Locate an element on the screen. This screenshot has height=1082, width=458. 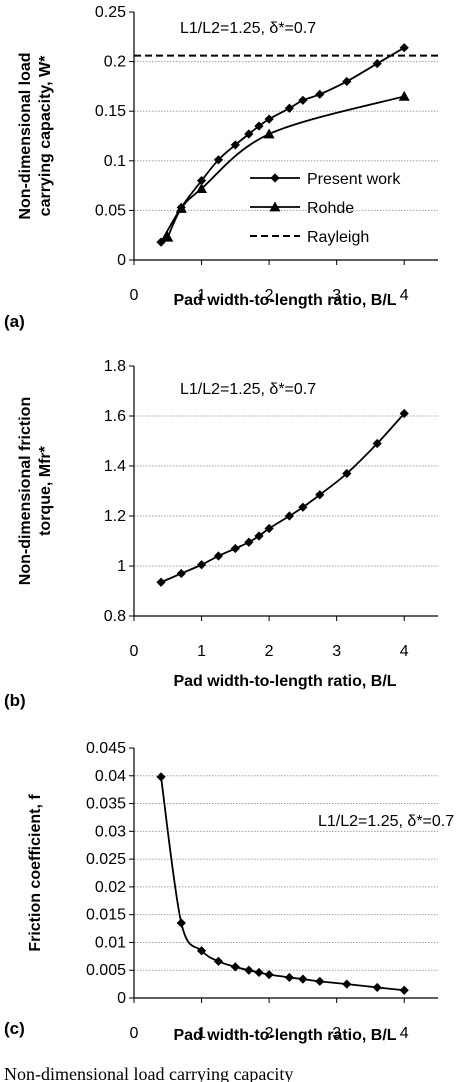
y-tick-label: 0.15 is located at coordinates (110, 111).